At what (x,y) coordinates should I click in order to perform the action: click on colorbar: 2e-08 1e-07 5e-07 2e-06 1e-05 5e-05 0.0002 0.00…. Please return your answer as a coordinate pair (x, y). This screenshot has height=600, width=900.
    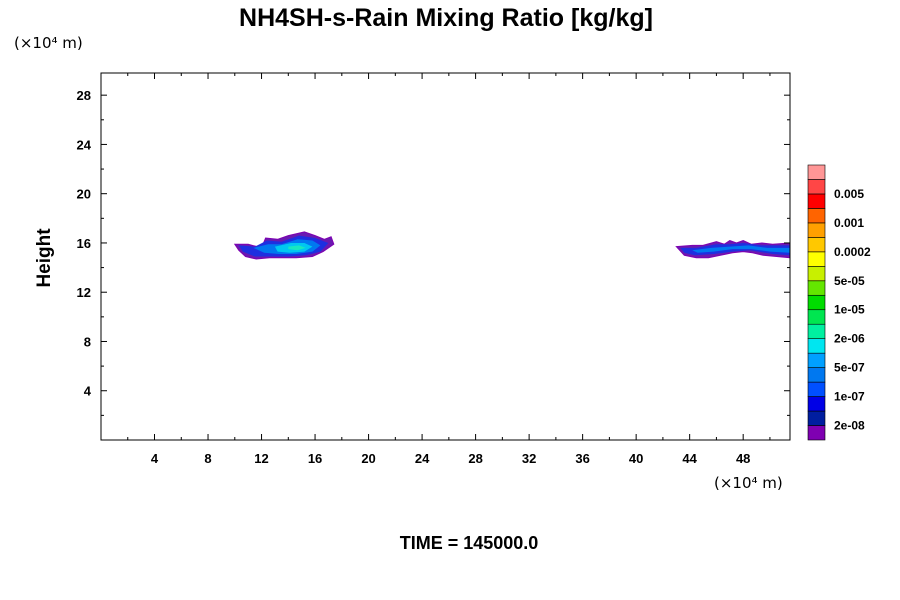
    Looking at the image, I should click on (839, 302).